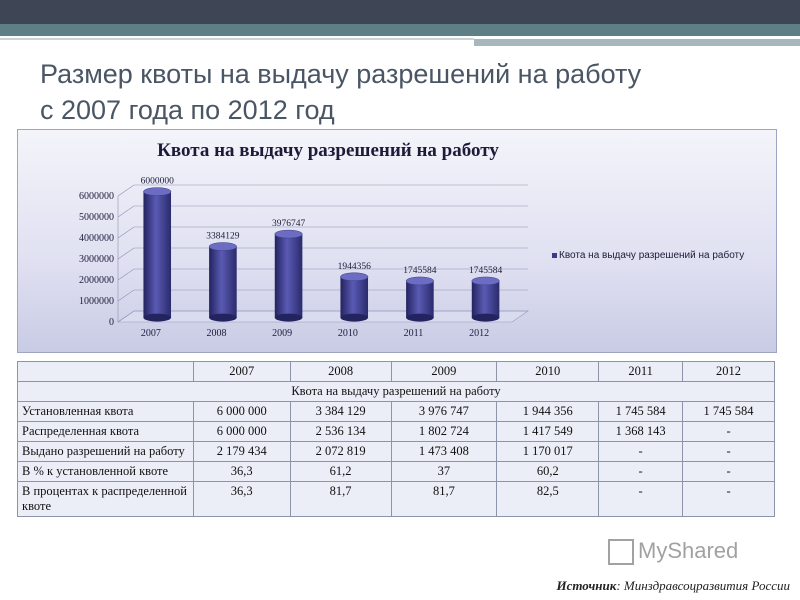 This screenshot has width=800, height=600. What do you see at coordinates (688, 550) in the screenshot?
I see `watermark-text: MyShared` at bounding box center [688, 550].